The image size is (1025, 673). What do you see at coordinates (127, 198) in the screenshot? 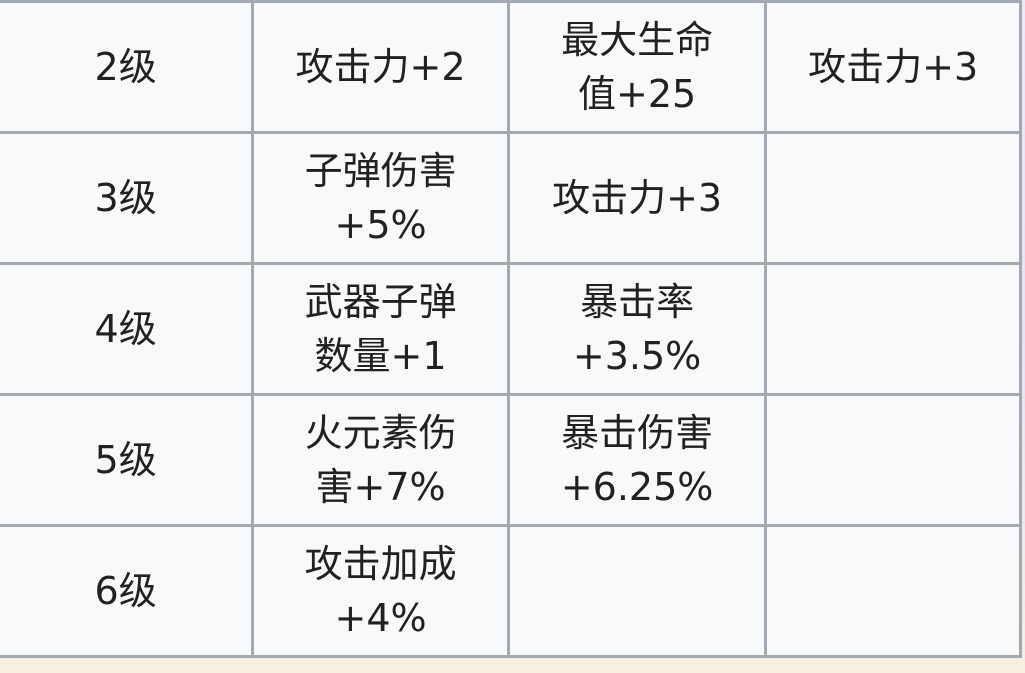
I see `level-cell: 3级` at bounding box center [127, 198].